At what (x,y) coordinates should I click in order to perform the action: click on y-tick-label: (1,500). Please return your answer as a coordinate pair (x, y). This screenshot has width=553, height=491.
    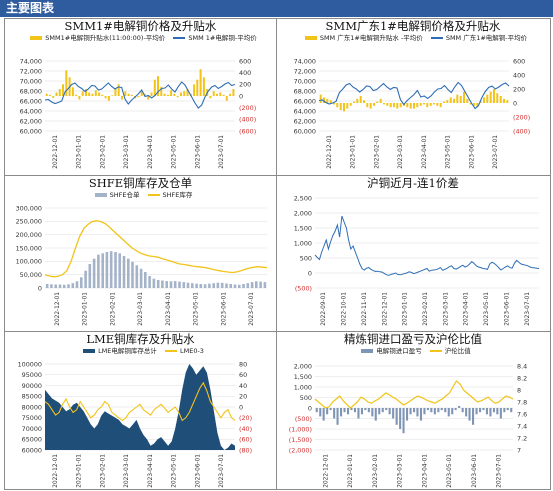
    Looking at the image, I should click on (300, 440).